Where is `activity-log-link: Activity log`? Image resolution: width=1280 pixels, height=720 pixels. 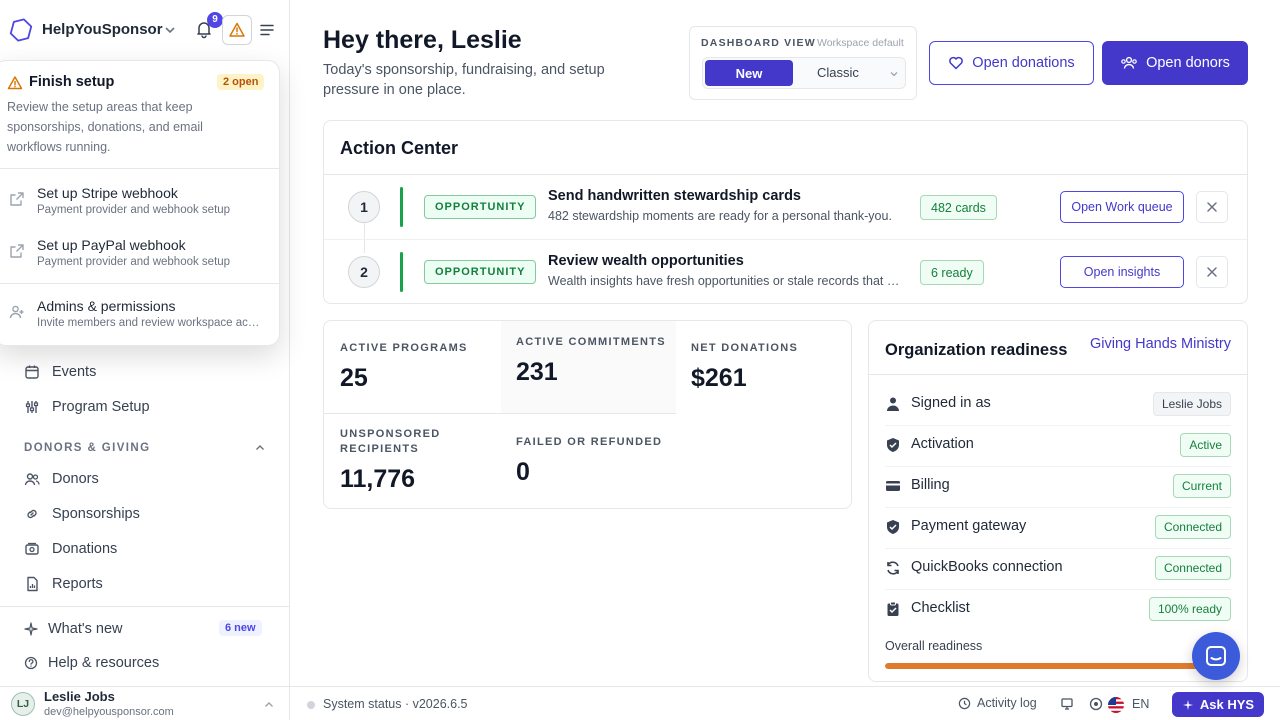 activity-log-link: Activity log is located at coordinates (997, 703).